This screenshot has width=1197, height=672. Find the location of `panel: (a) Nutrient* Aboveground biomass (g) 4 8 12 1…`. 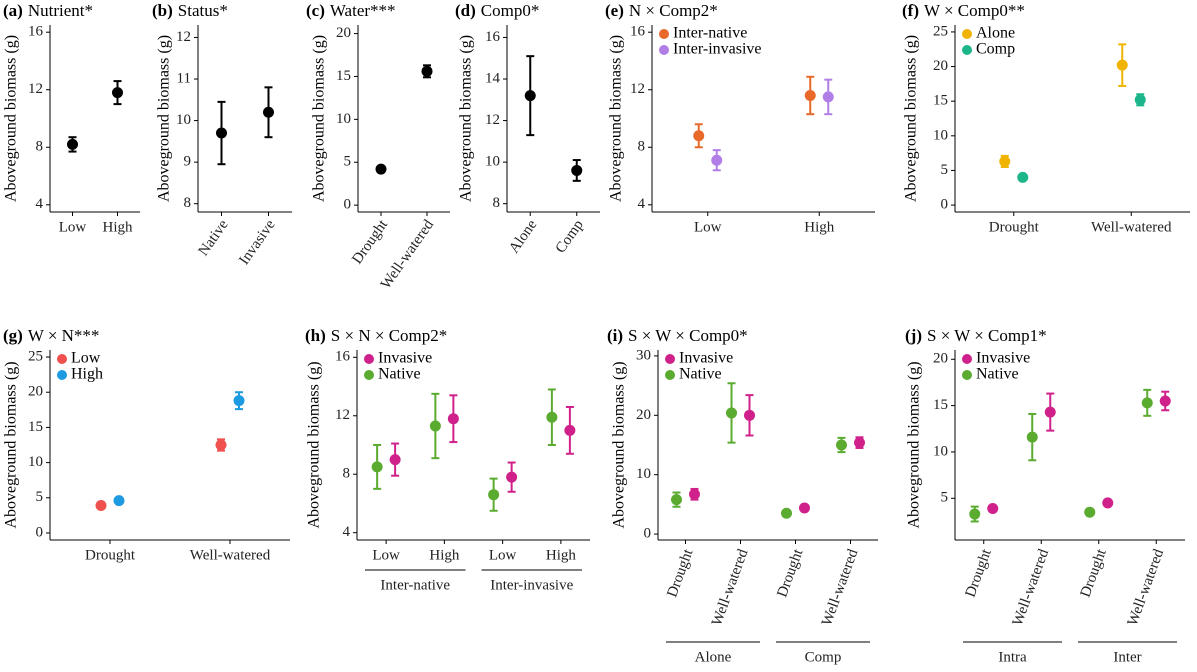

panel: (a) Nutrient* Aboveground biomass (g) 4 8 12 1… is located at coordinates (71, 118).